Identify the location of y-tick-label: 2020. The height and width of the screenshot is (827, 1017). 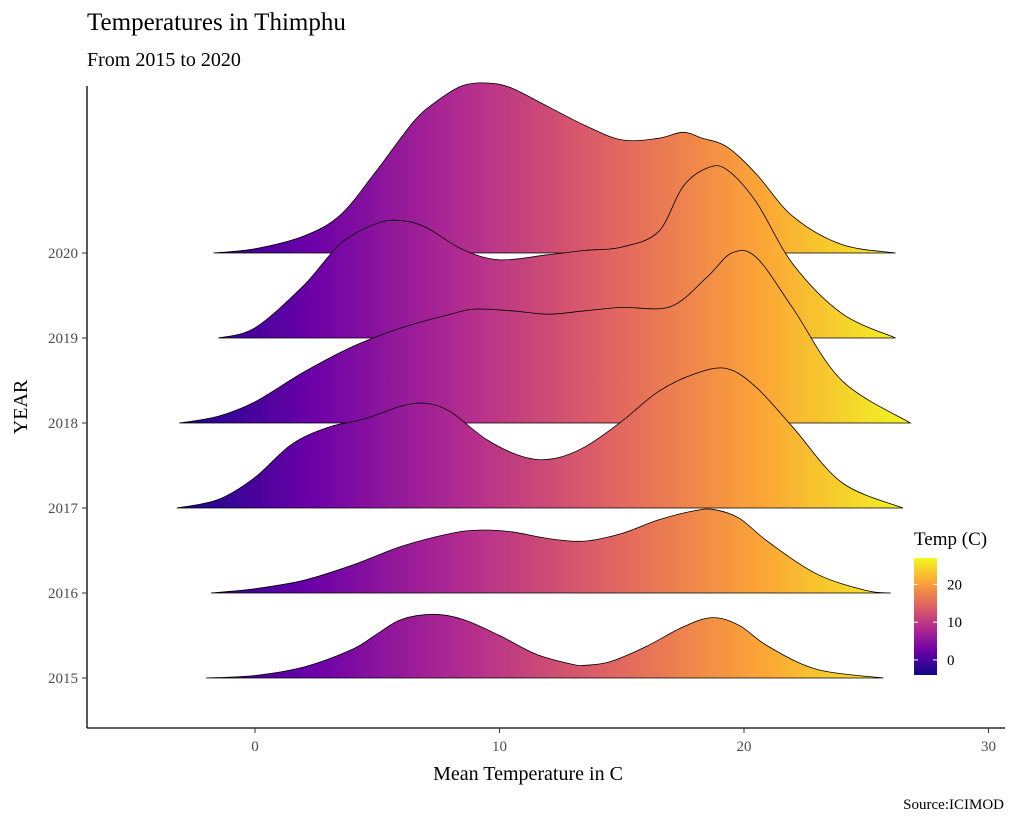
(63, 254).